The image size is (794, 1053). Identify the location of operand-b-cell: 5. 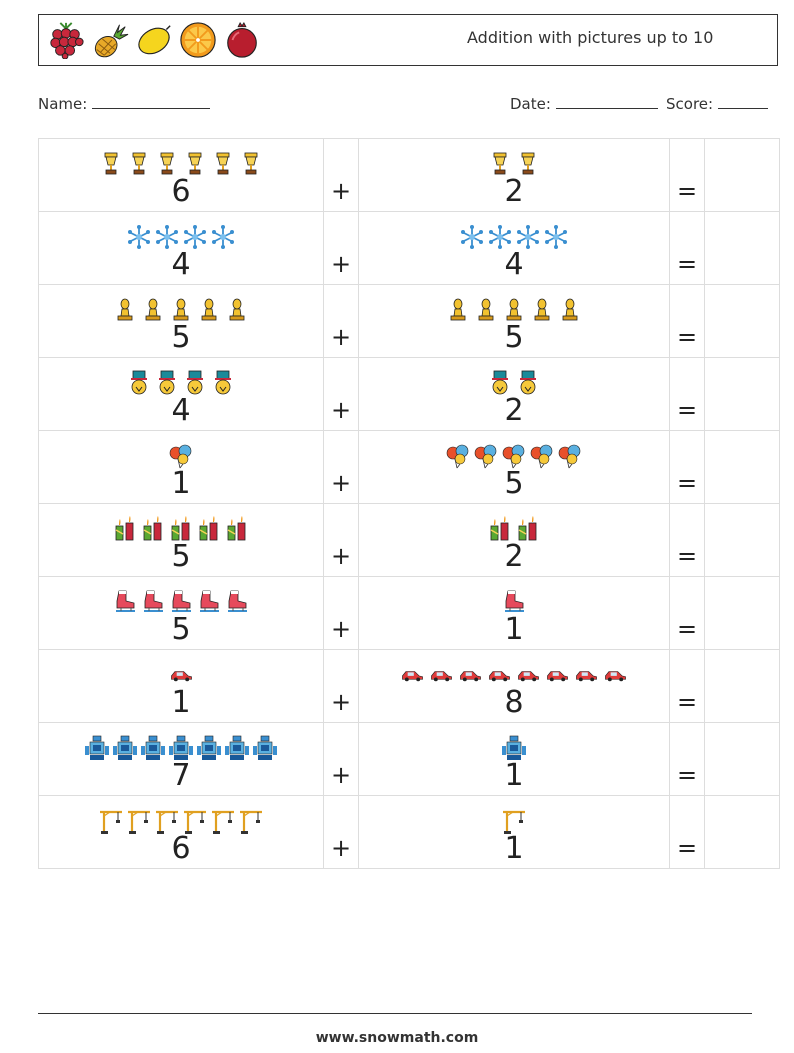
(514, 467).